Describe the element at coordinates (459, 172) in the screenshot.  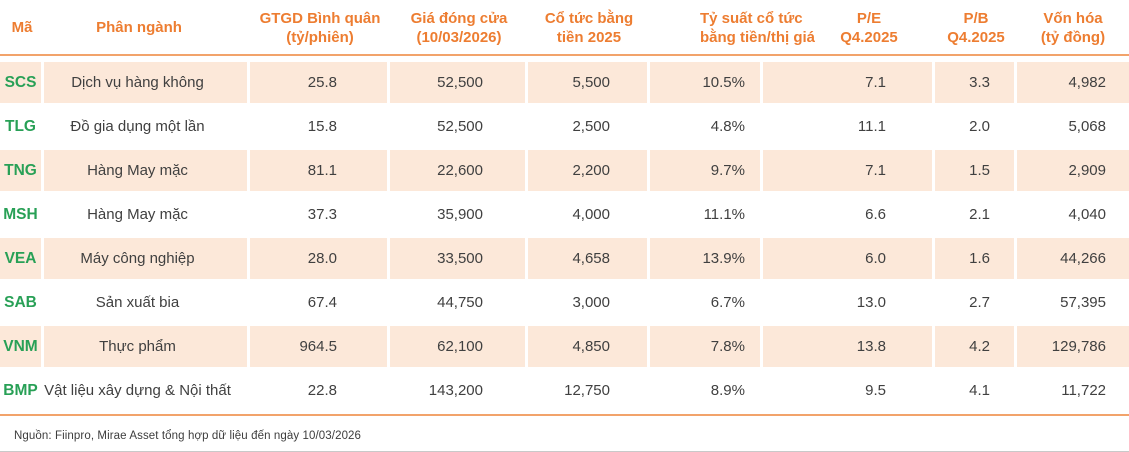
I see `close-price-cell: 22,600` at that location.